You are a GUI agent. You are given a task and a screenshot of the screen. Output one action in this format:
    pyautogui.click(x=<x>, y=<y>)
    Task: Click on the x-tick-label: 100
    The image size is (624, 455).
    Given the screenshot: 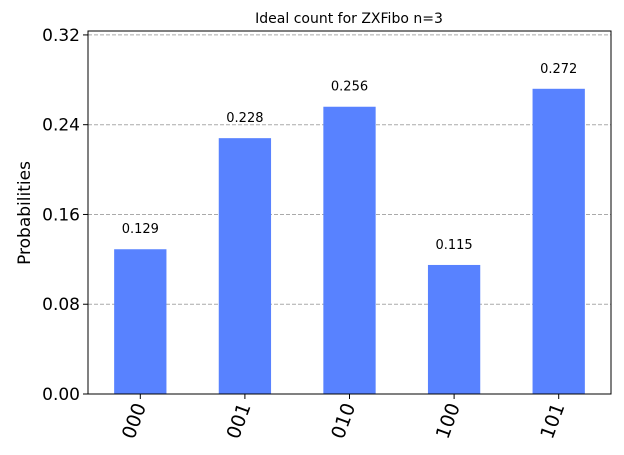 What is the action you would take?
    pyautogui.click(x=448, y=421)
    